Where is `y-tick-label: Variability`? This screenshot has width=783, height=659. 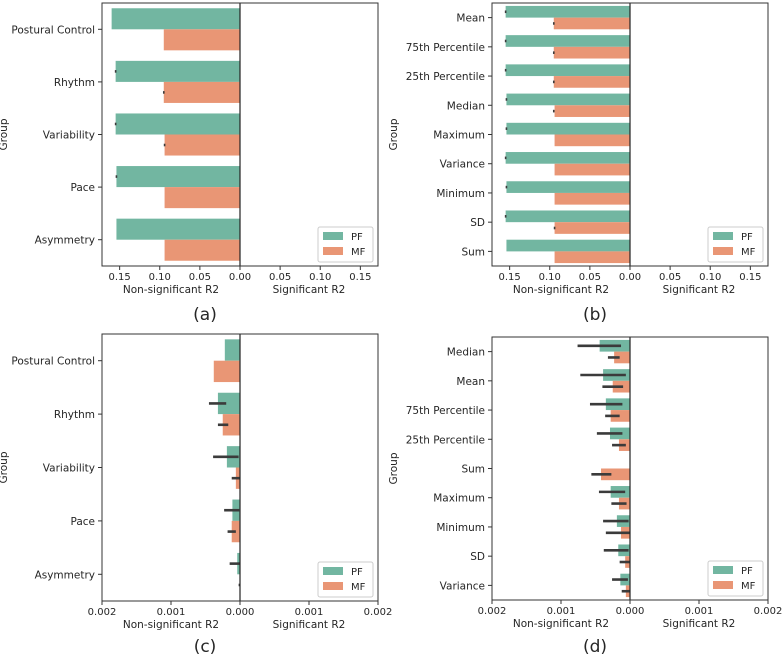
y-tick-label: Variability is located at coordinates (69, 136).